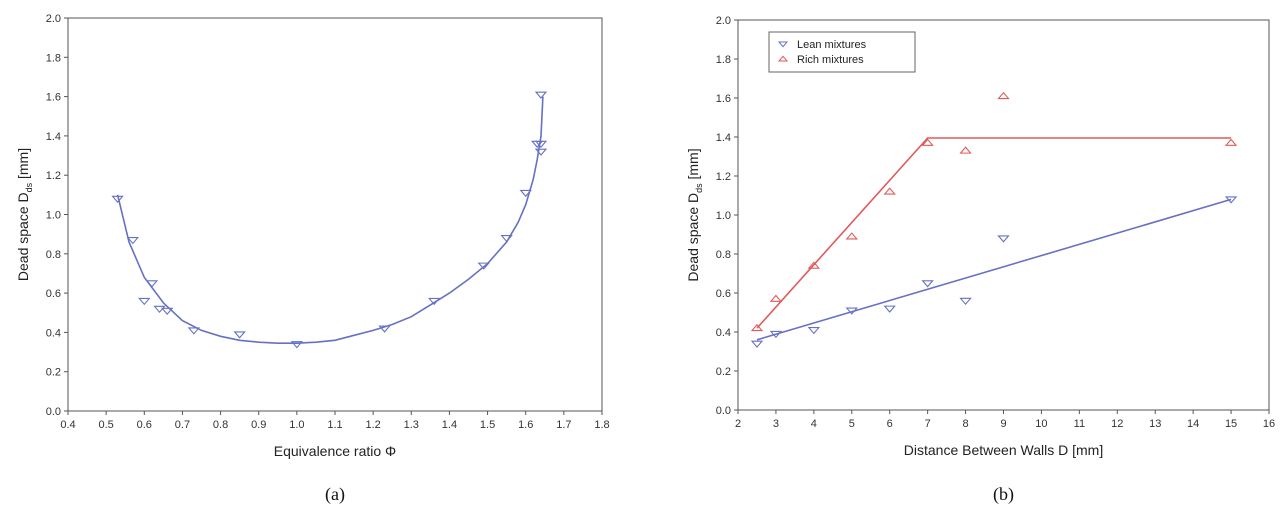 Image resolution: width=1286 pixels, height=515 pixels. Describe the element at coordinates (890, 424) in the screenshot. I see `x-tick-label: 6` at that location.